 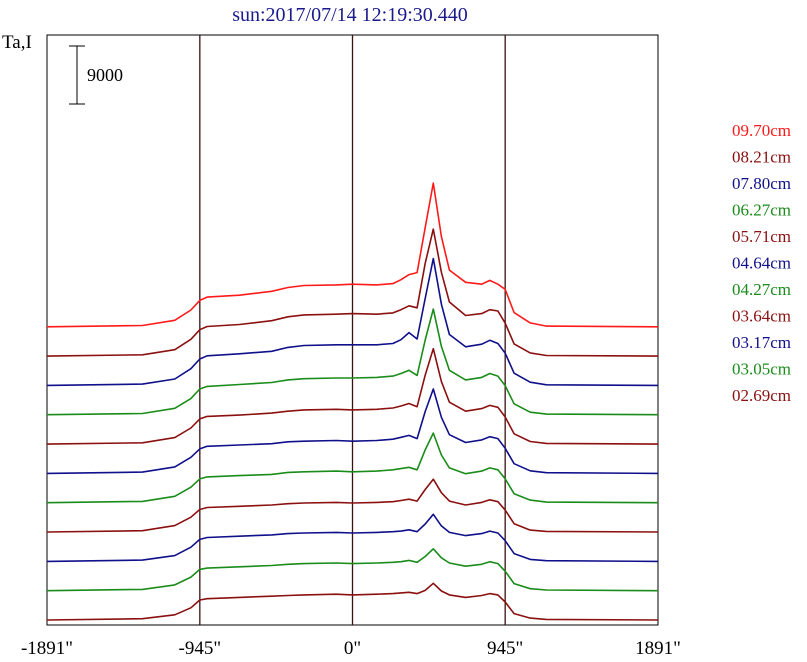 What do you see at coordinates (761, 316) in the screenshot?
I see `legend-entry-03.64cm: 03.64cm` at bounding box center [761, 316].